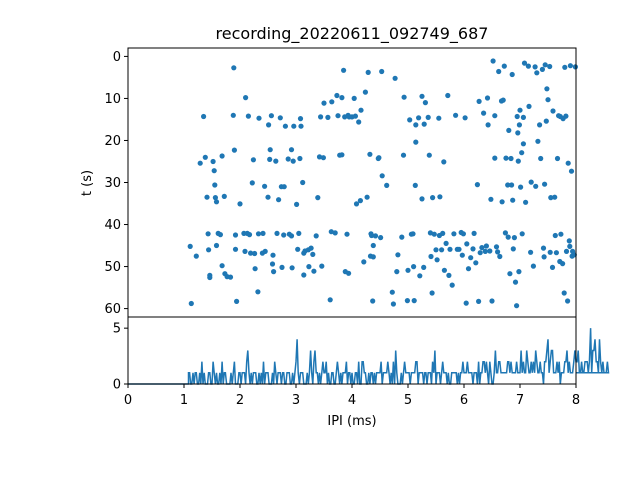 Image resolution: width=640 pixels, height=484 pixels. Describe the element at coordinates (352, 396) in the screenshot. I see `histogram-x-ticks: 0 1 2 3 4 5 6 7 8` at that location.